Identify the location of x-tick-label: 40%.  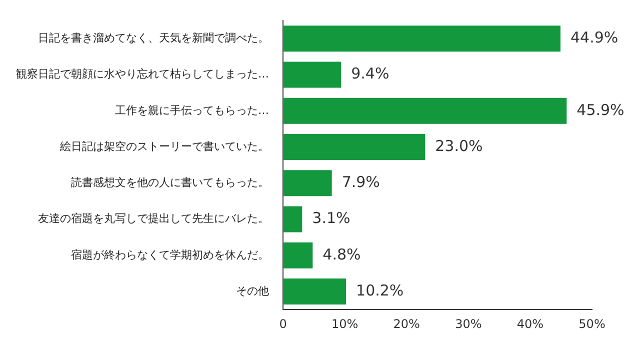
(530, 323).